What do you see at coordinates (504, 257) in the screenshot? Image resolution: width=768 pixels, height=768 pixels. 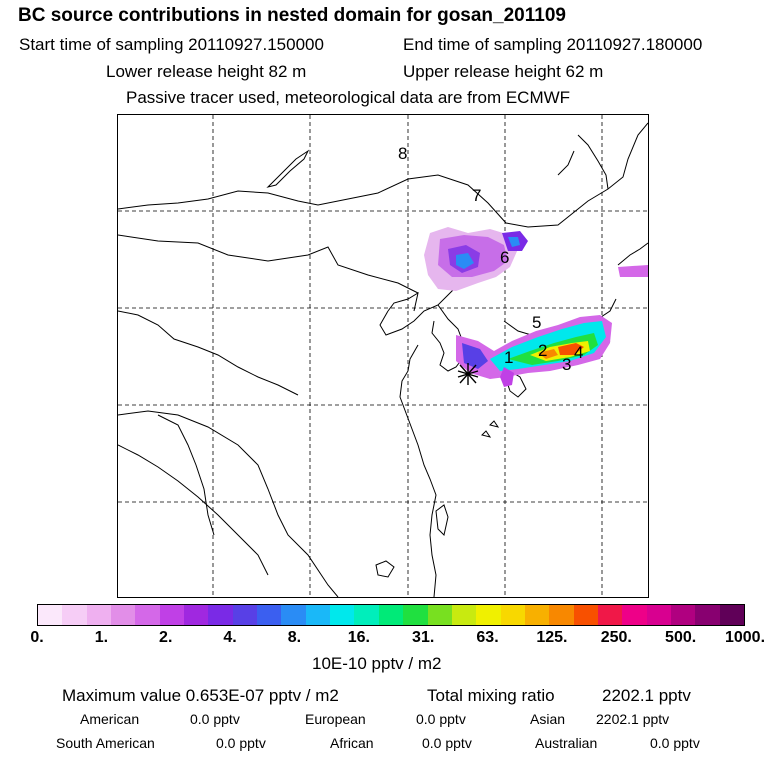 I see `region-label-6: 6` at bounding box center [504, 257].